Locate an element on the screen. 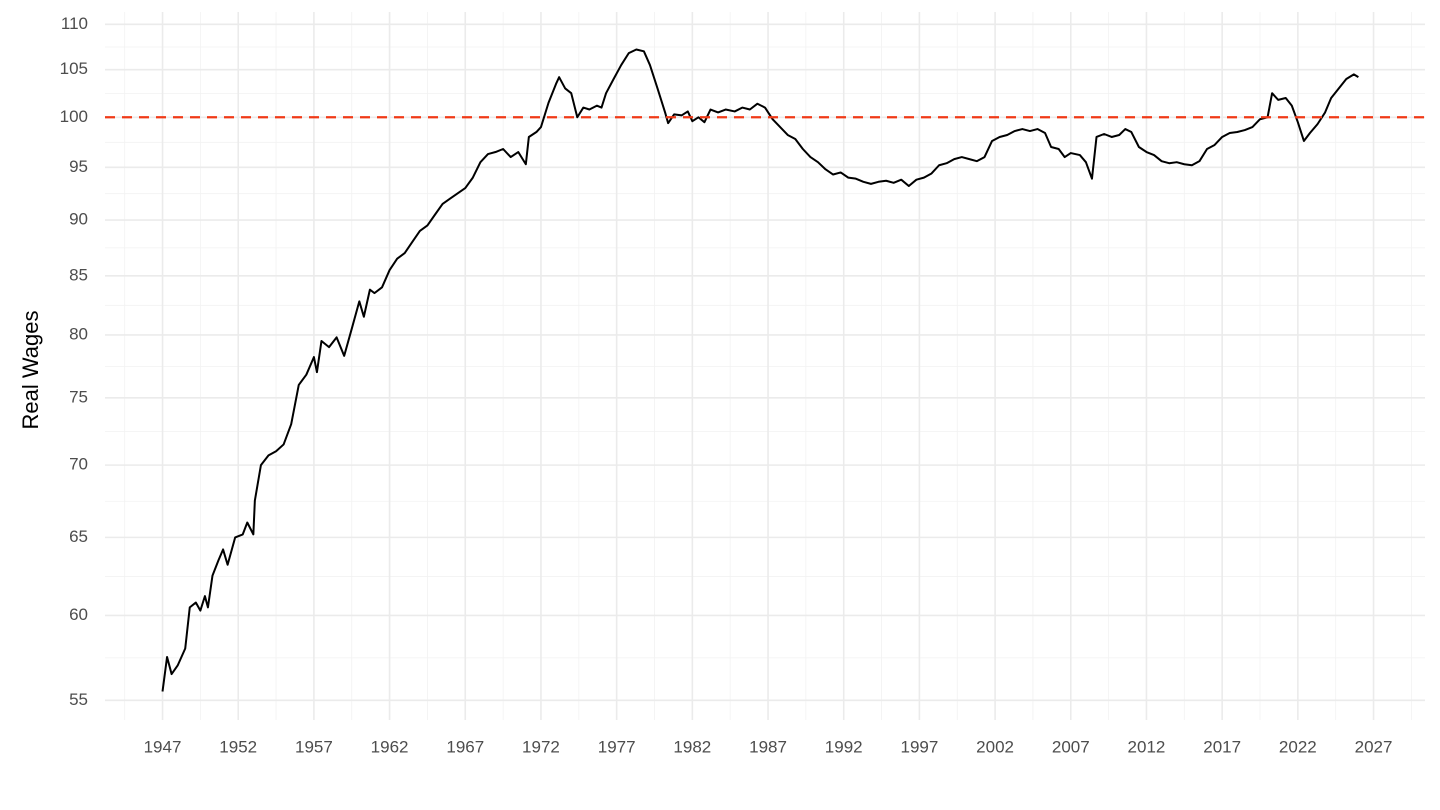 This screenshot has width=1440, height=810. x-tick-label: 2007 is located at coordinates (1071, 746).